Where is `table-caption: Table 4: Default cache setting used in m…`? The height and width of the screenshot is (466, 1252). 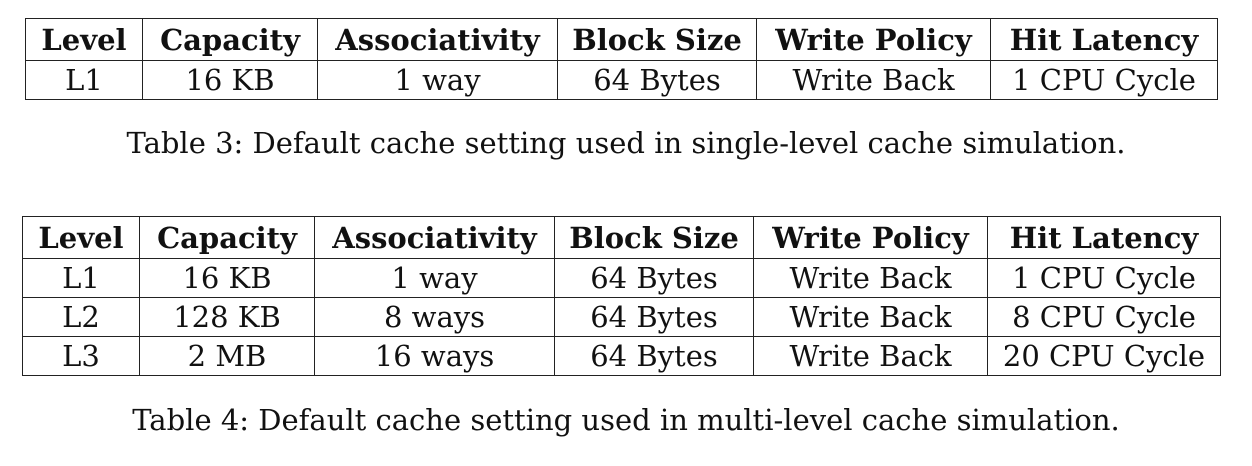 table-caption: Table 4: Default cache setting used in m… is located at coordinates (626, 420).